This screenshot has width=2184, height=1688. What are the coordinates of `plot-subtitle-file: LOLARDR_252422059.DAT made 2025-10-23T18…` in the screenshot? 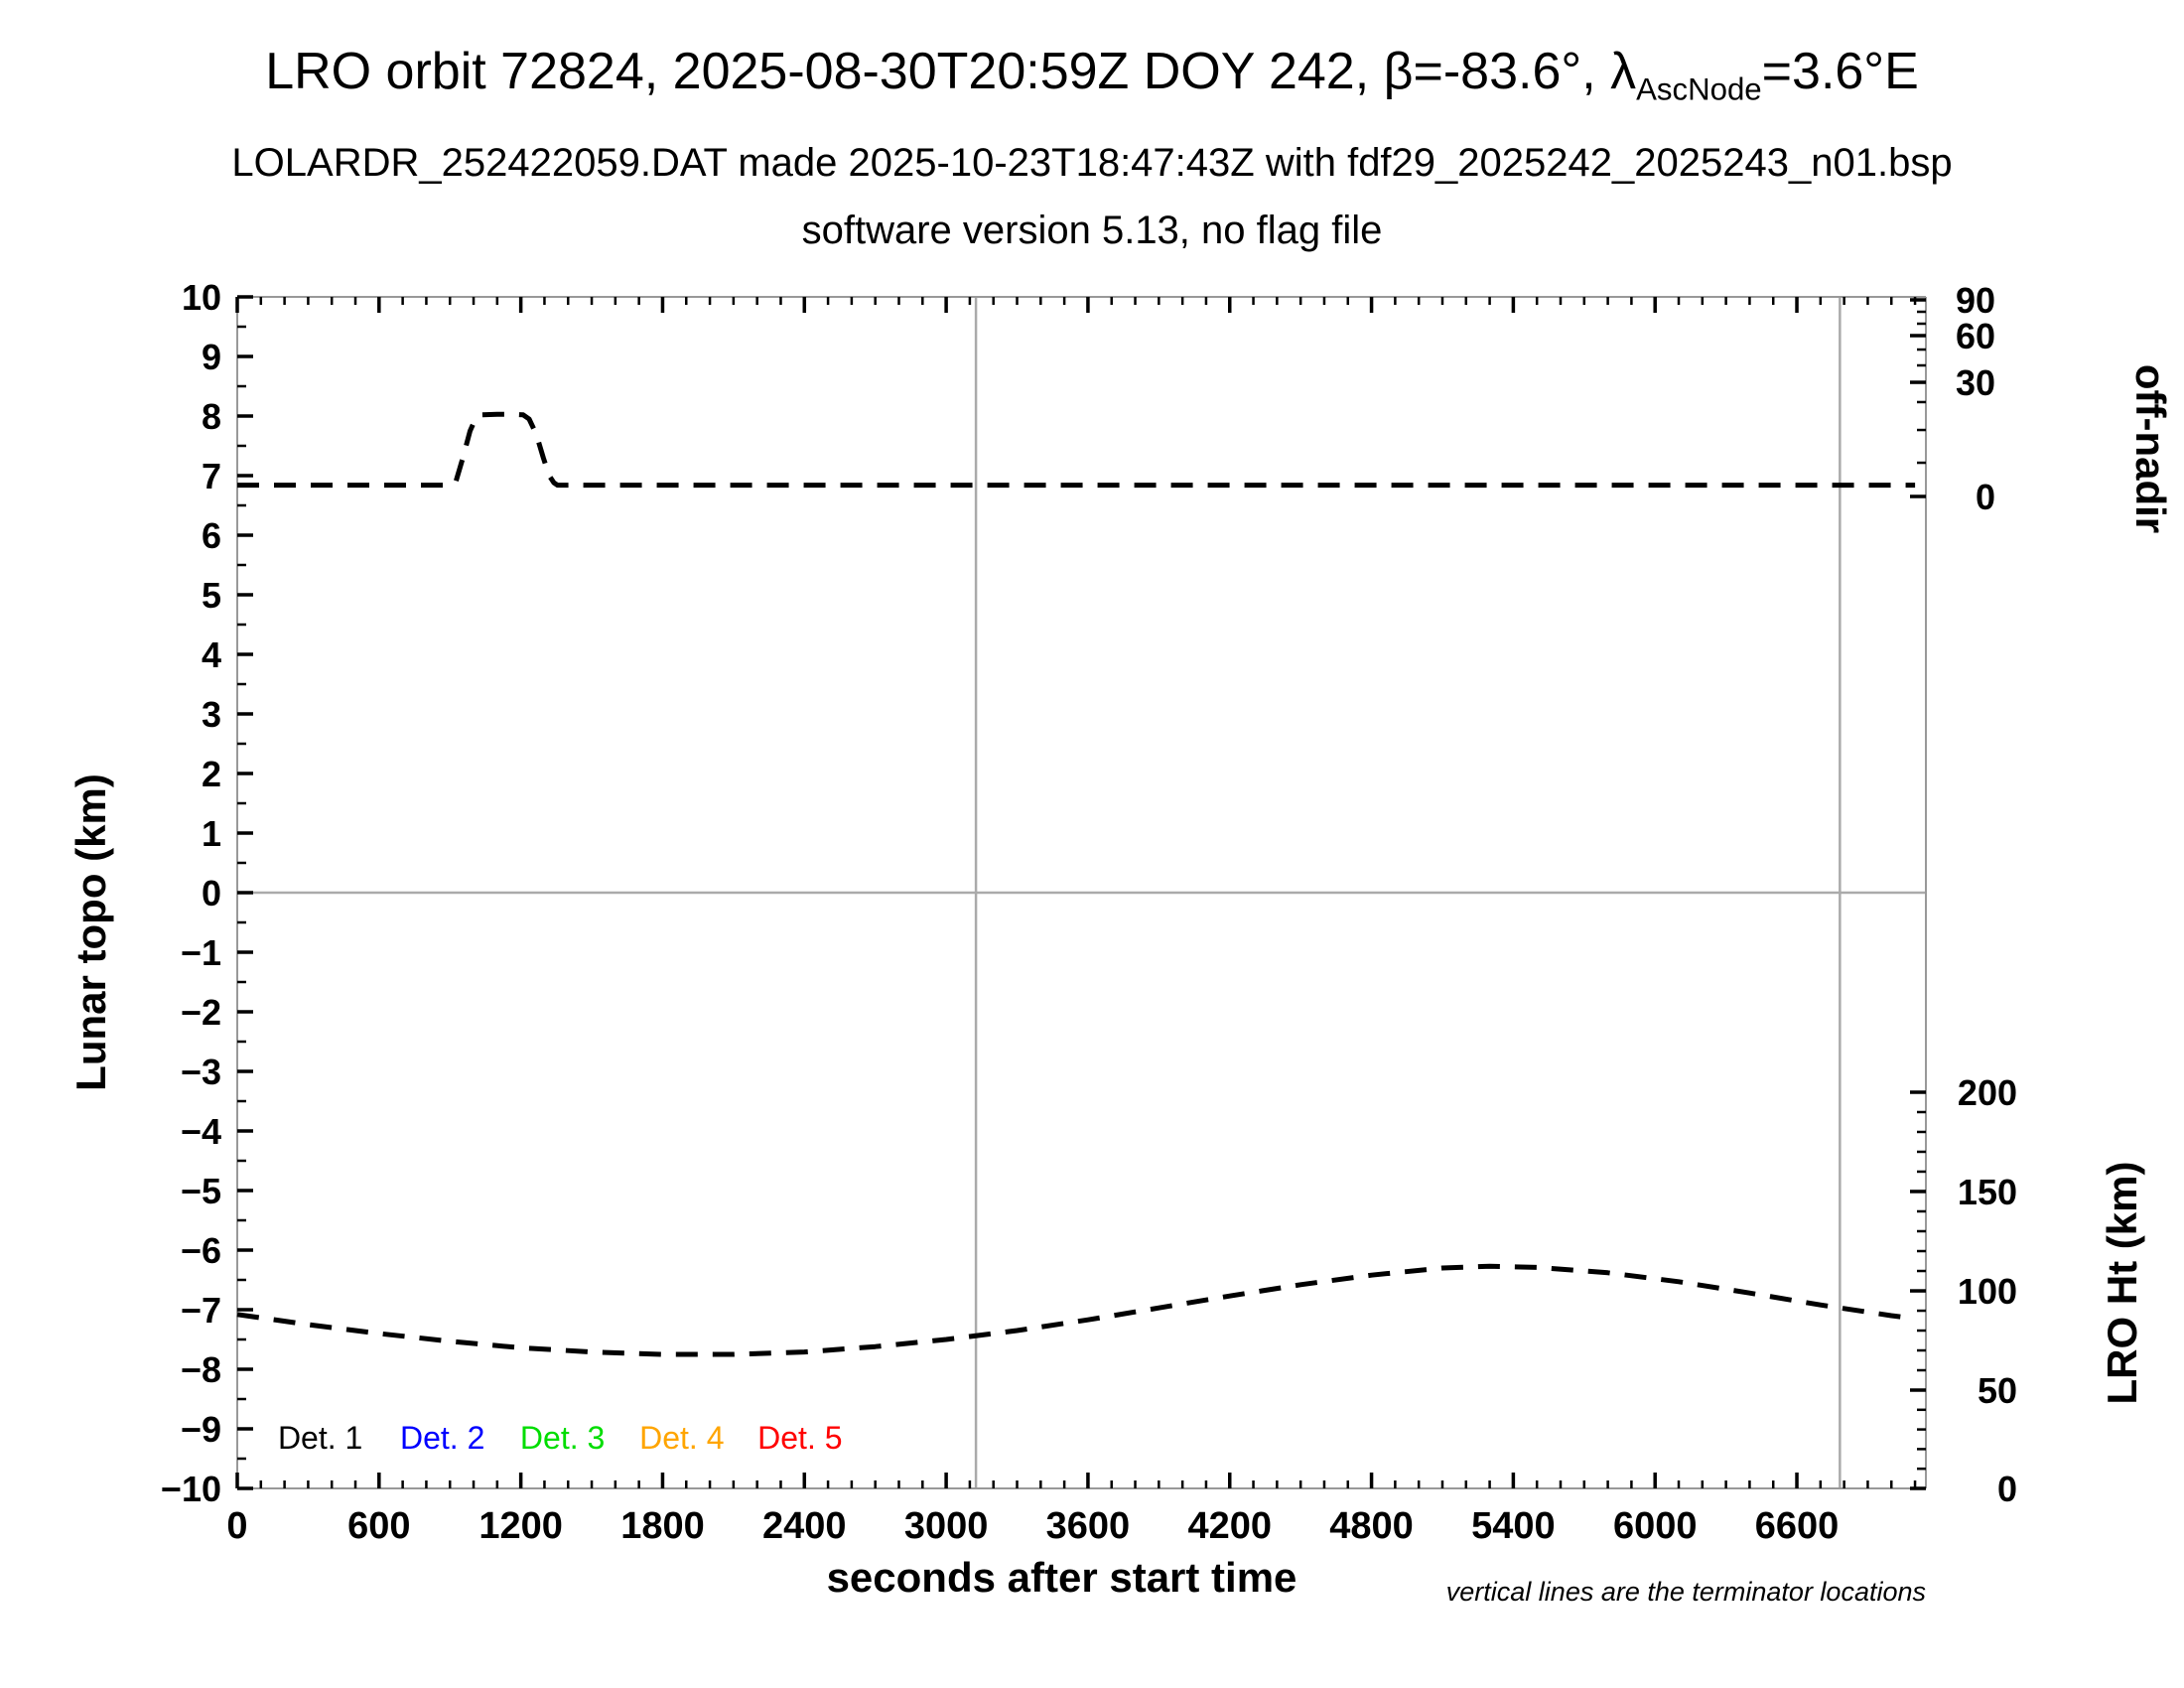 It's located at (1092, 163).